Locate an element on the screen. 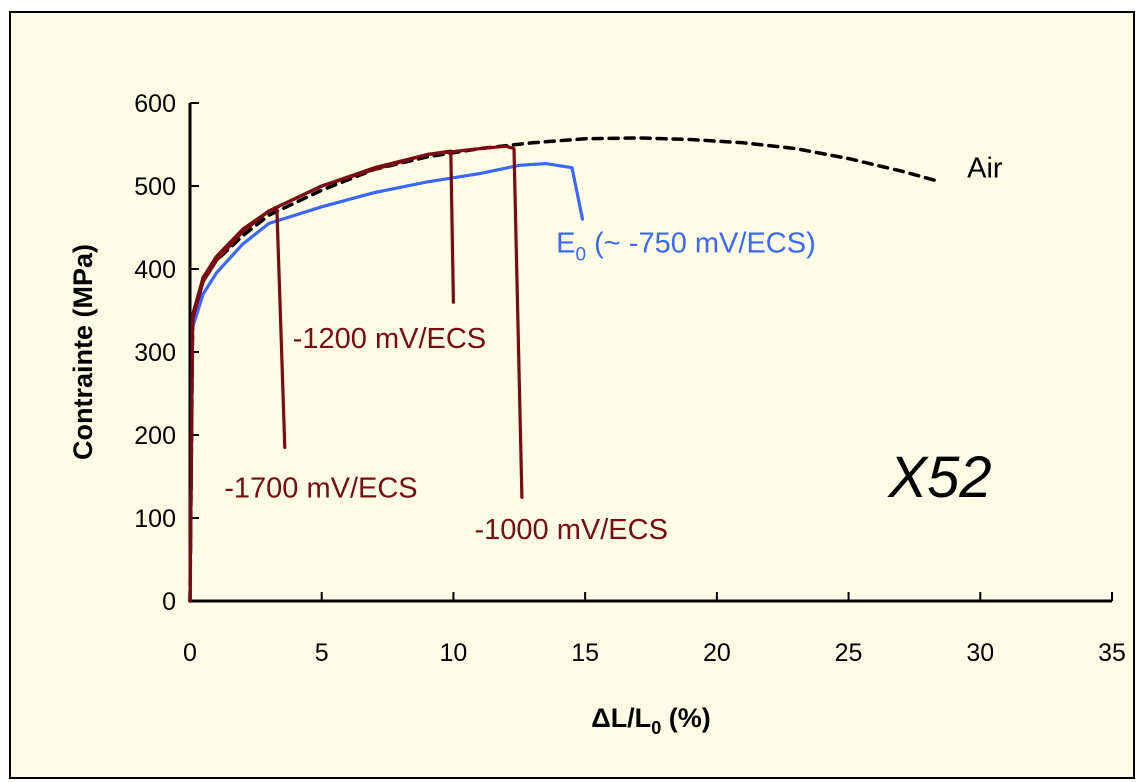 This screenshot has height=782, width=1136. y-tick-label: 100 is located at coordinates (155, 519).